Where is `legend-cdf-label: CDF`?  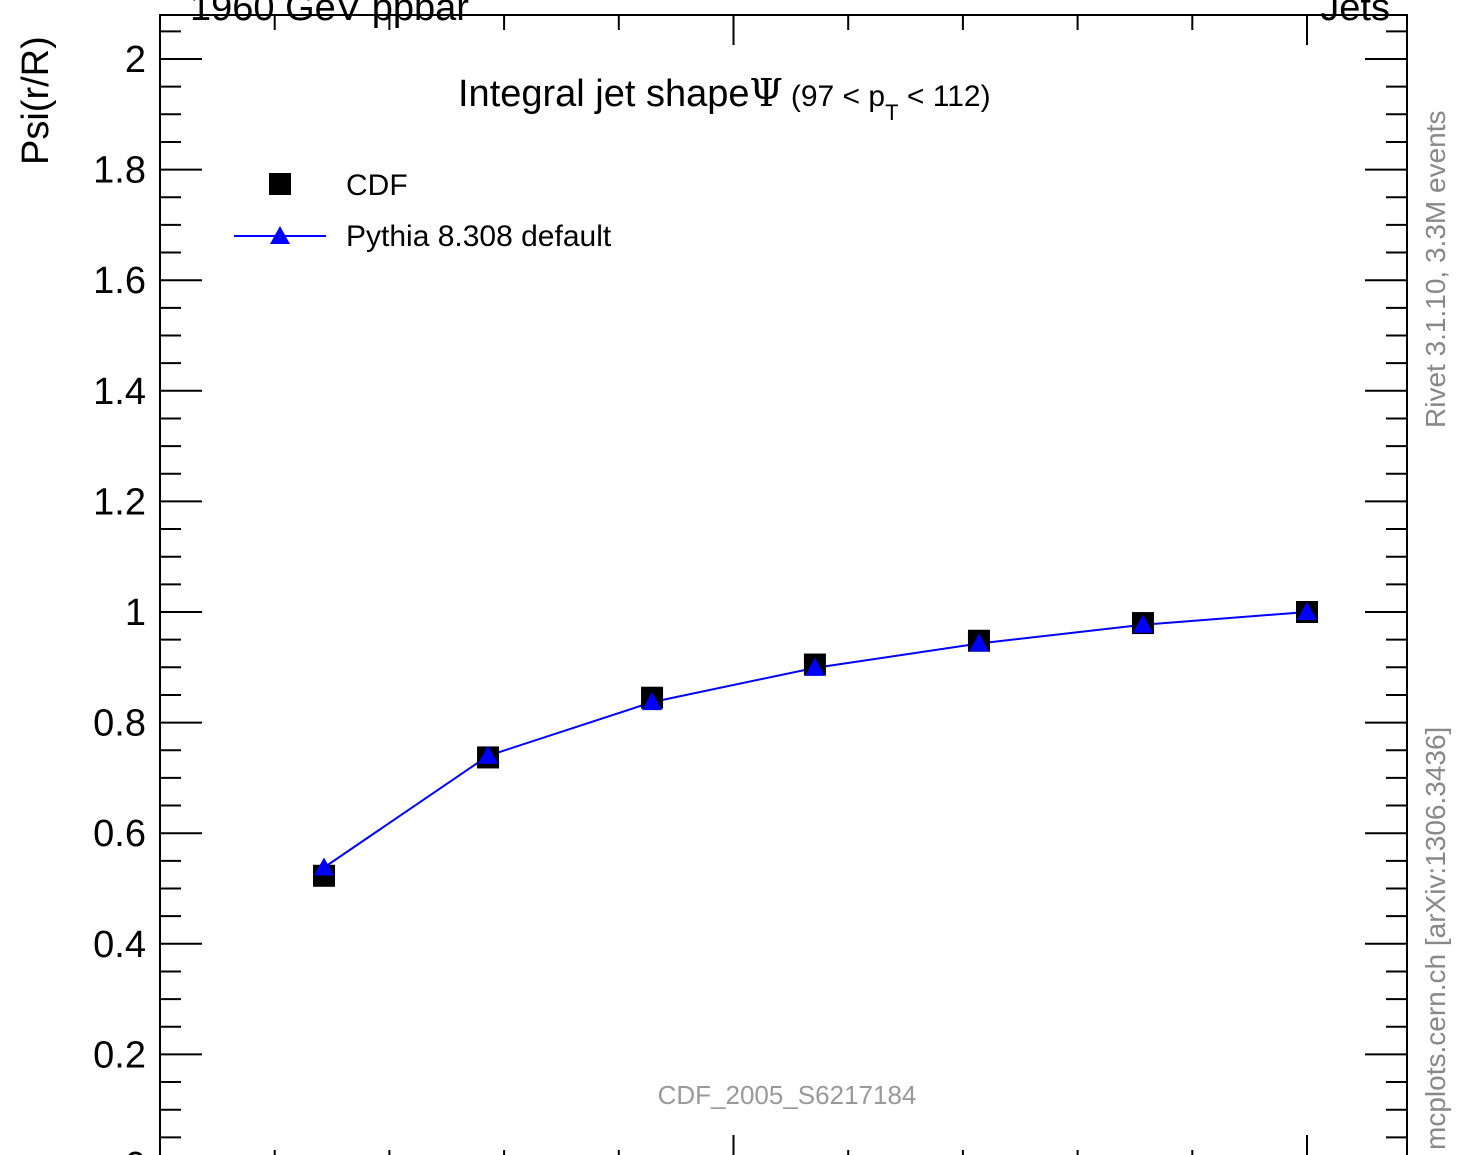 legend-cdf-label: CDF is located at coordinates (377, 185).